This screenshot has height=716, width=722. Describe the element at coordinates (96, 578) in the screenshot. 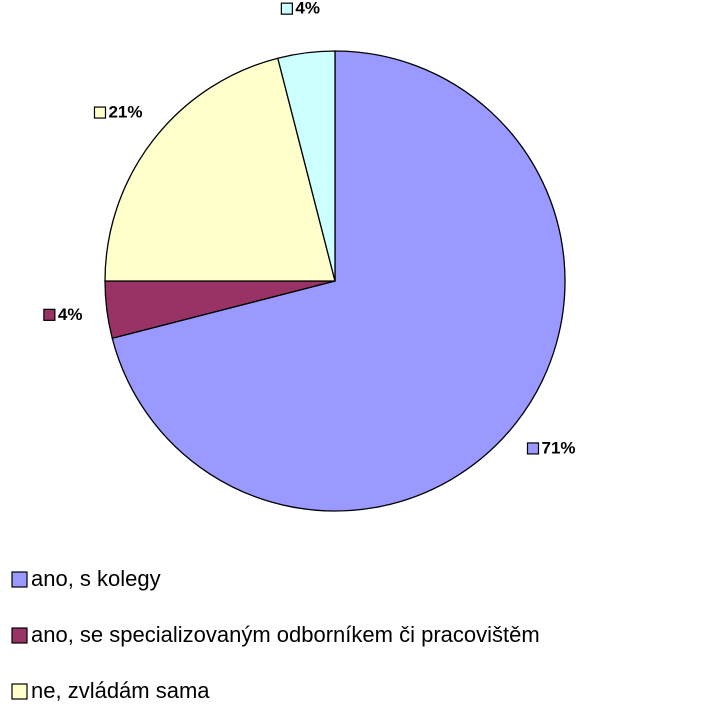

I see `legend-label: ano, s kolegy` at that location.